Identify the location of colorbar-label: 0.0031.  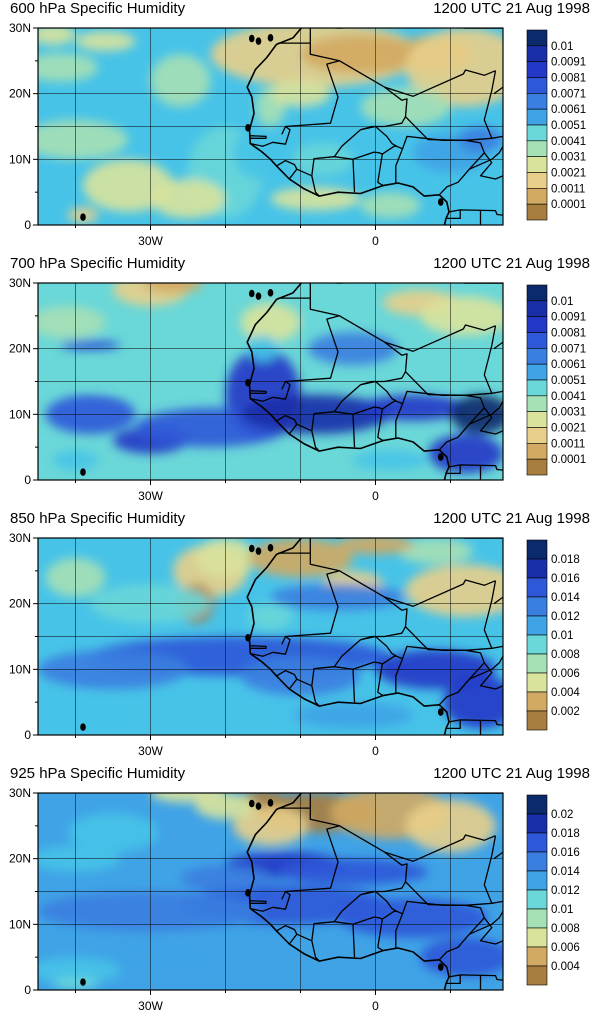
(568, 158).